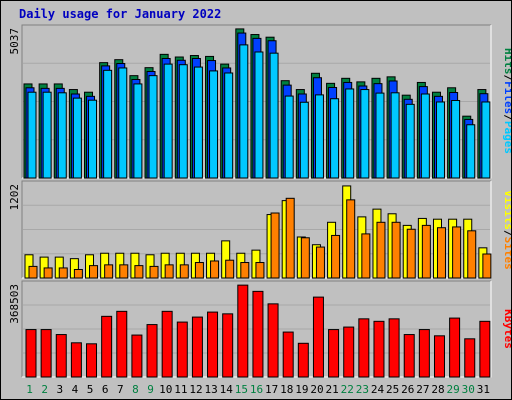 The height and width of the screenshot is (400, 512). What do you see at coordinates (407, 389) in the screenshot?
I see `day-label-26: 26` at bounding box center [407, 389].